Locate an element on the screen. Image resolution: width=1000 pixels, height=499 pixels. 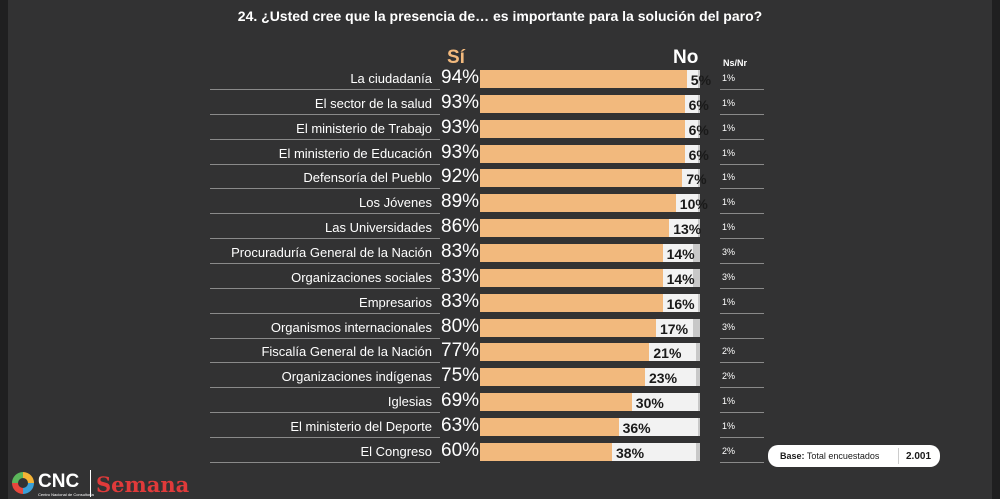
bar-track: 30% is located at coordinates (590, 402).